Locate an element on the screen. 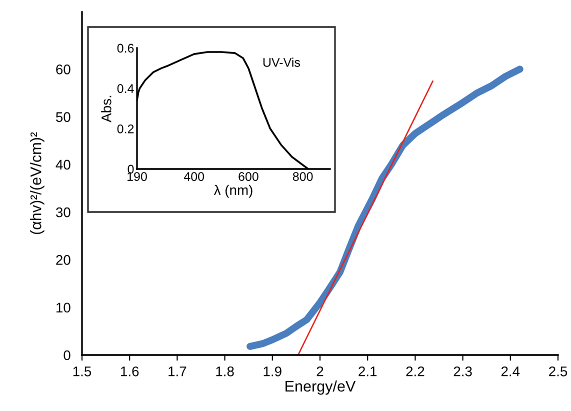 The image size is (571, 411). annotation: UV-Vis is located at coordinates (281, 62).